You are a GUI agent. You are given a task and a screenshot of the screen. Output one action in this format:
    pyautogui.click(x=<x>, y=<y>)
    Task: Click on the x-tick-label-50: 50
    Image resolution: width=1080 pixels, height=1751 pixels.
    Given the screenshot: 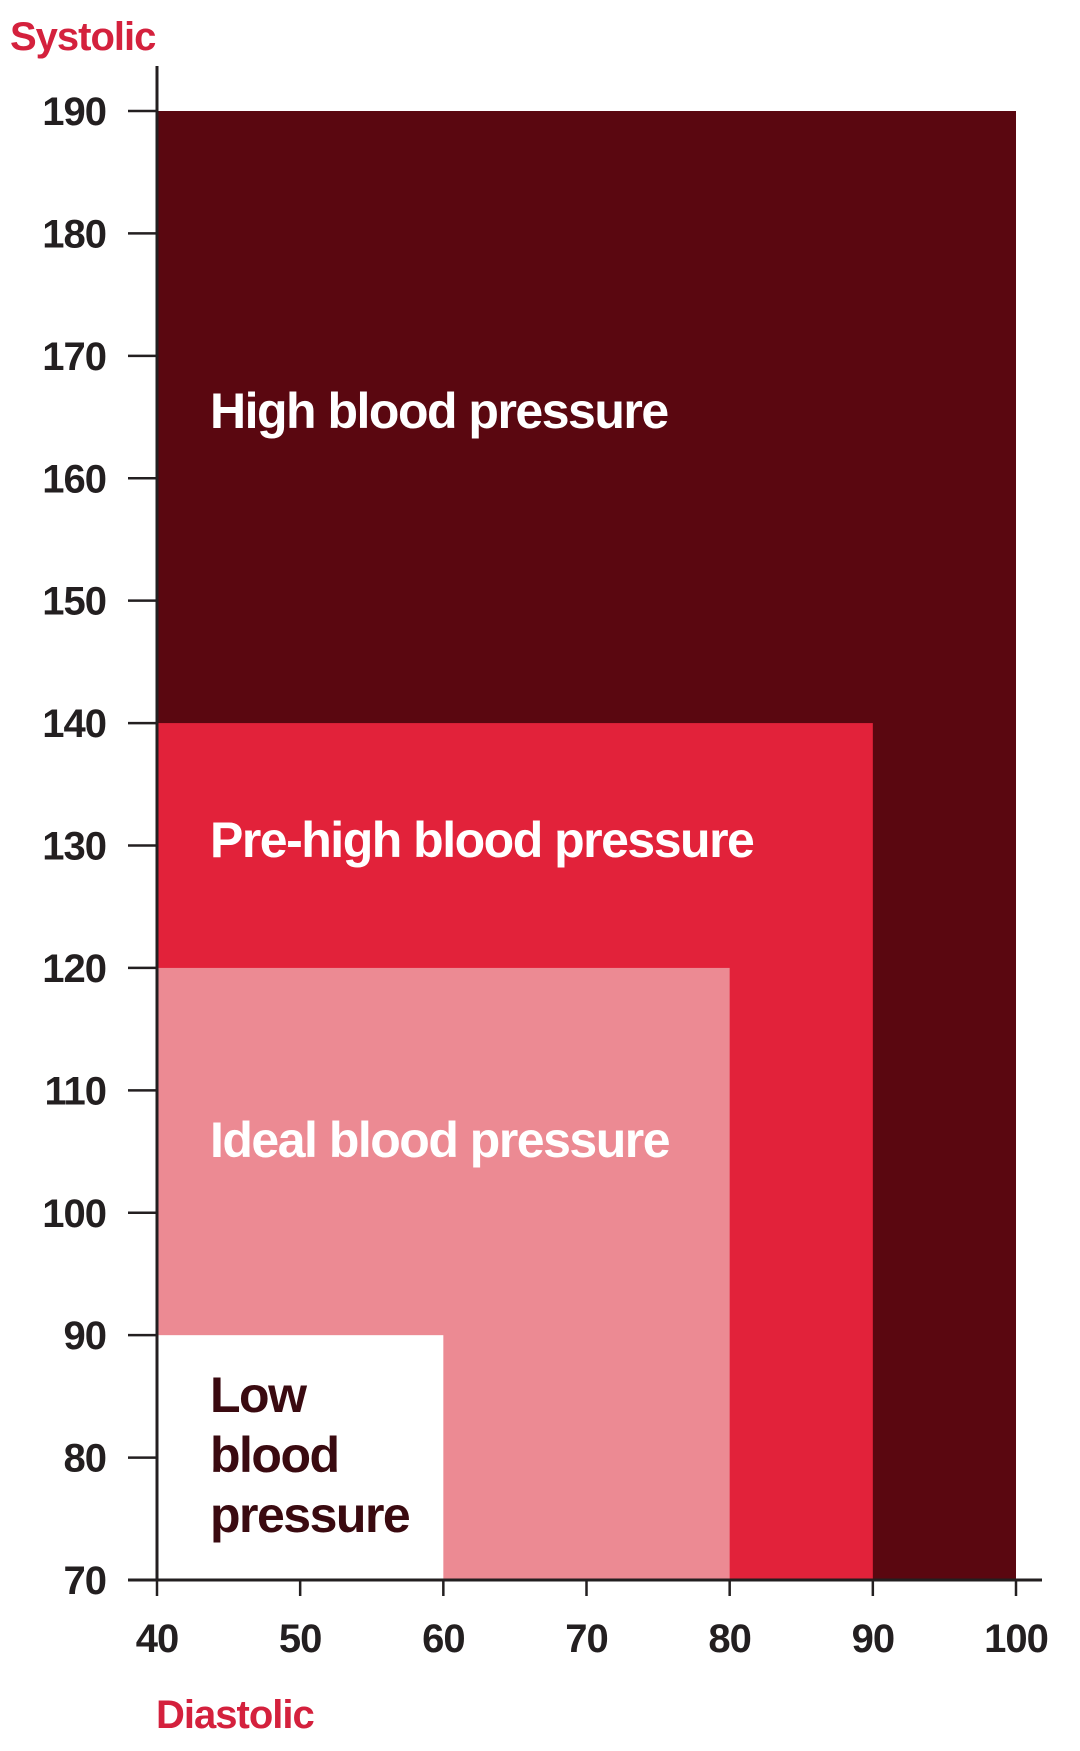 What is the action you would take?
    pyautogui.click(x=300, y=1639)
    